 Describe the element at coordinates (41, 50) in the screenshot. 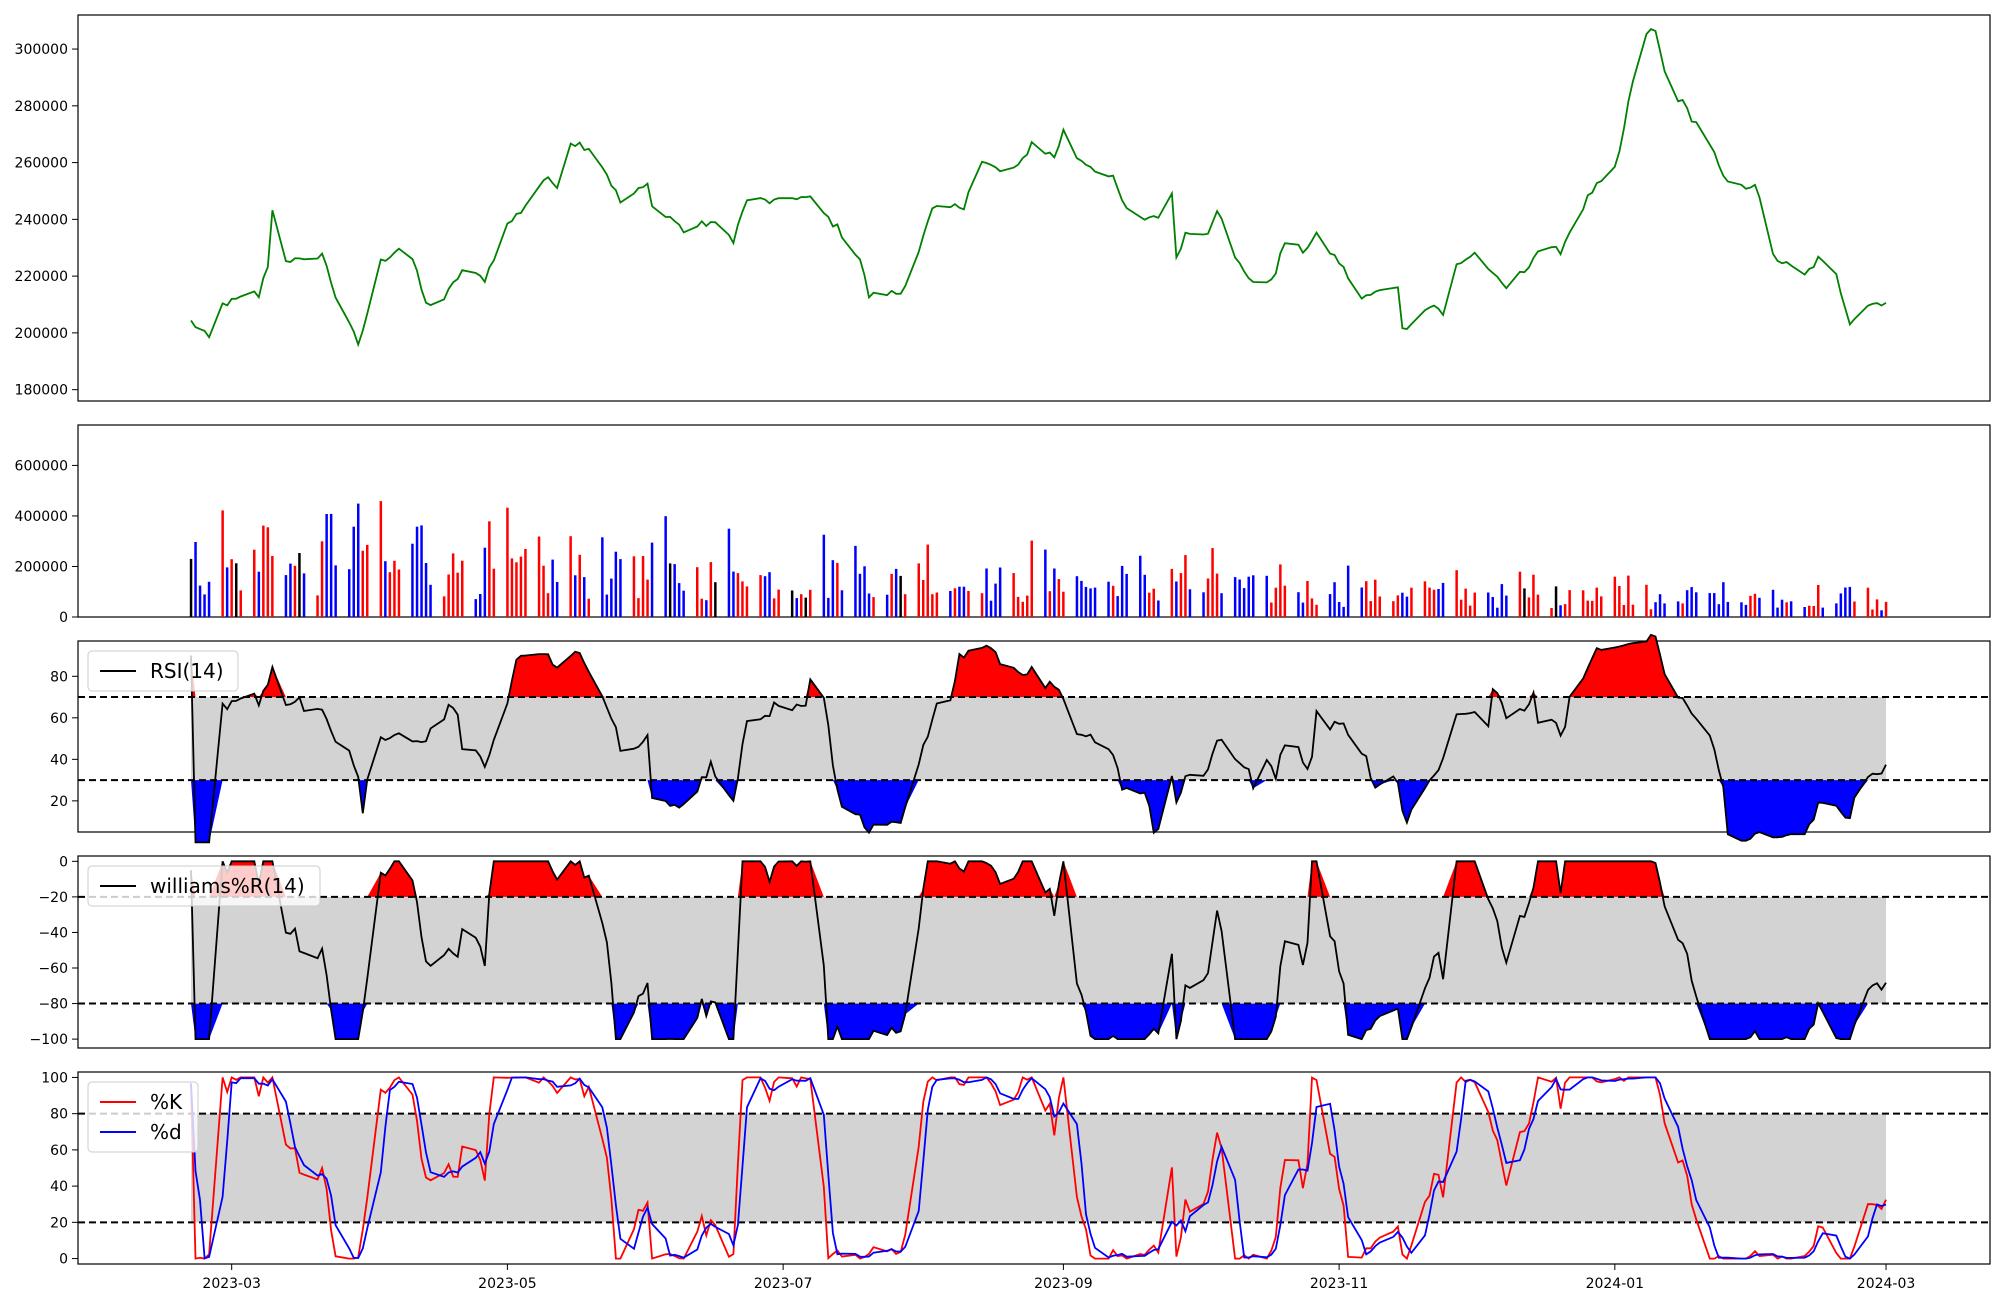

I see `price-ytick-label: 300000` at that location.